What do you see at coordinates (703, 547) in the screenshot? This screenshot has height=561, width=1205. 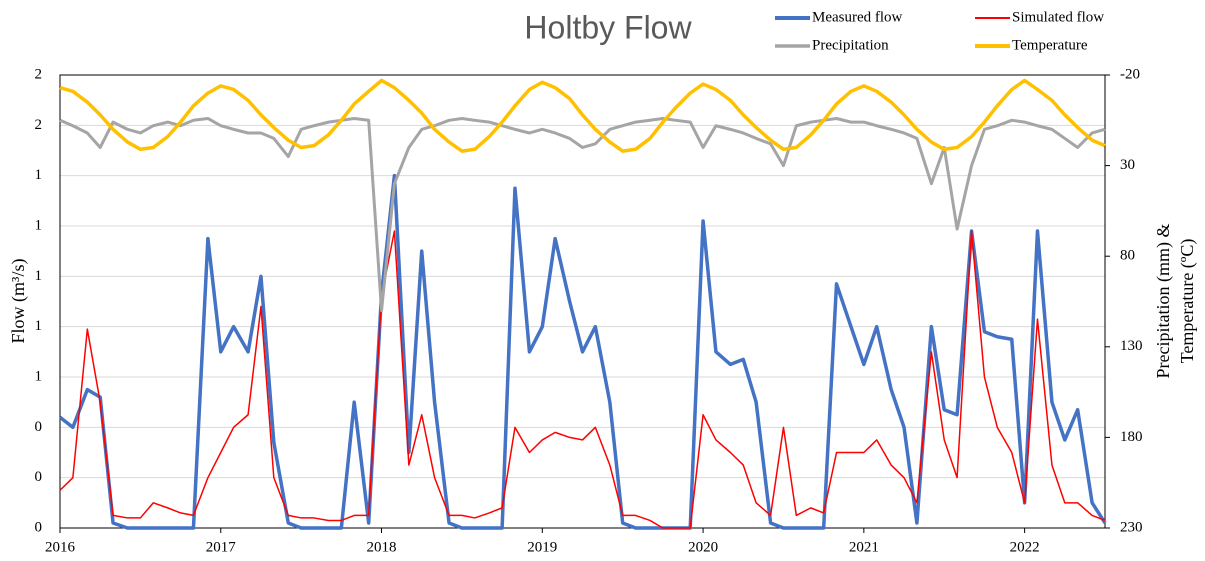 I see `x-tick-label: 2020` at bounding box center [703, 547].